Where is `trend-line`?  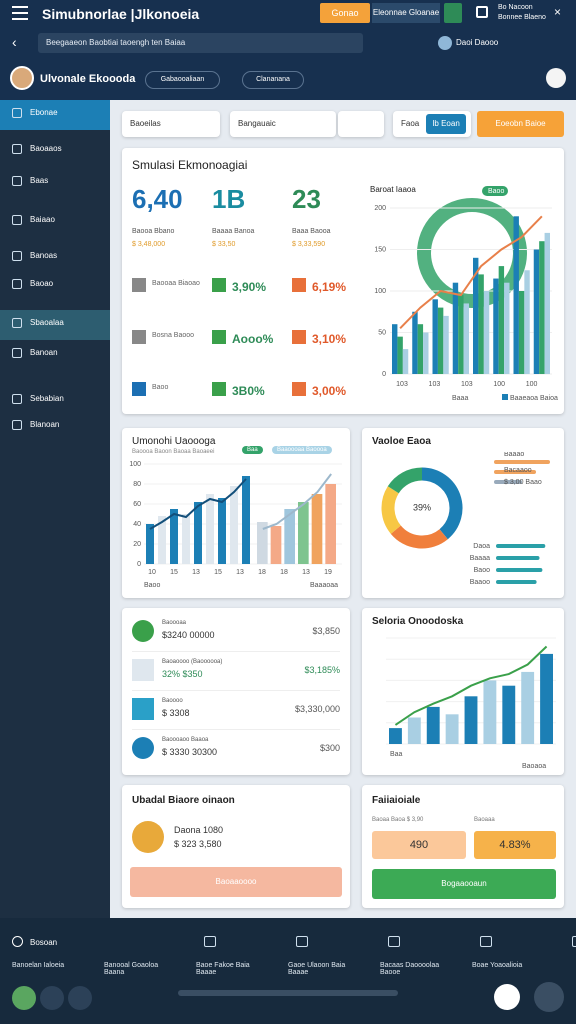 trend-line is located at coordinates (297, 501).